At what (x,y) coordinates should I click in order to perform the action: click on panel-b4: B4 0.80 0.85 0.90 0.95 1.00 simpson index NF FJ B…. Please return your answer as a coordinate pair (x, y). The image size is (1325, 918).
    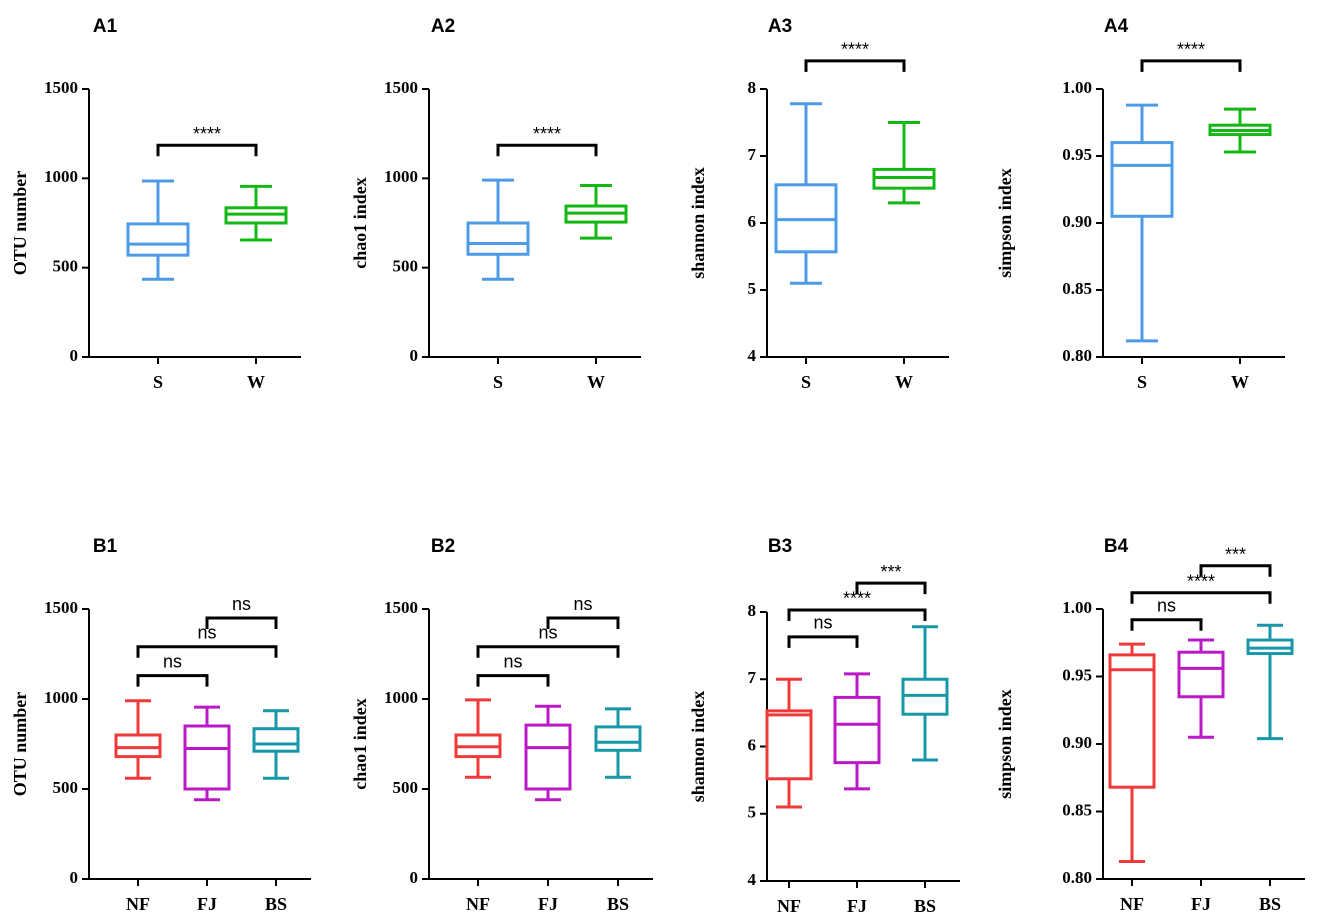
    Looking at the image, I should click on (1150, 725).